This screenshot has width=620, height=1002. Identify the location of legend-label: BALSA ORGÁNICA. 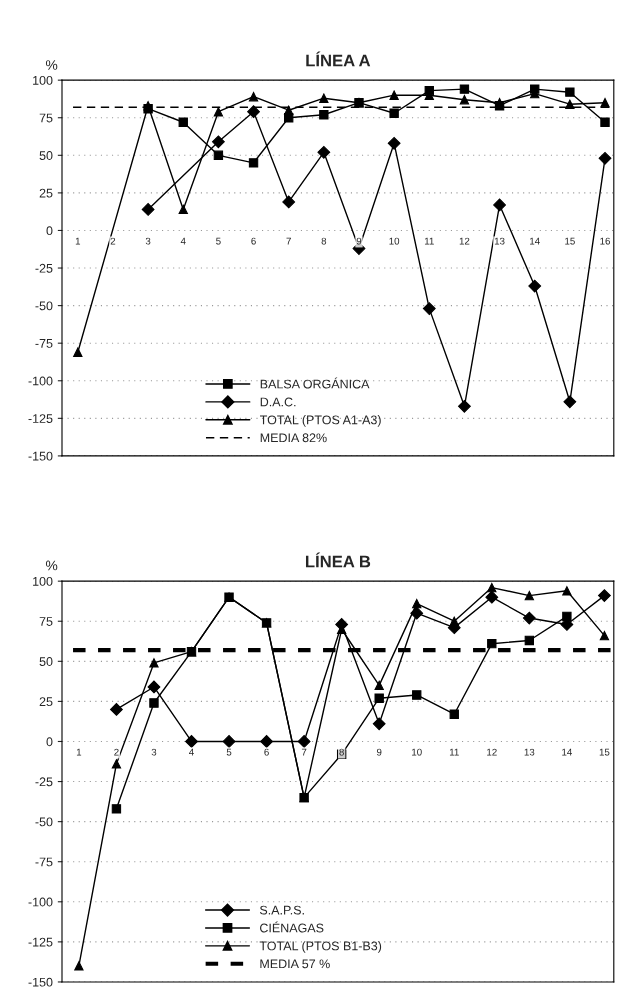
(315, 383).